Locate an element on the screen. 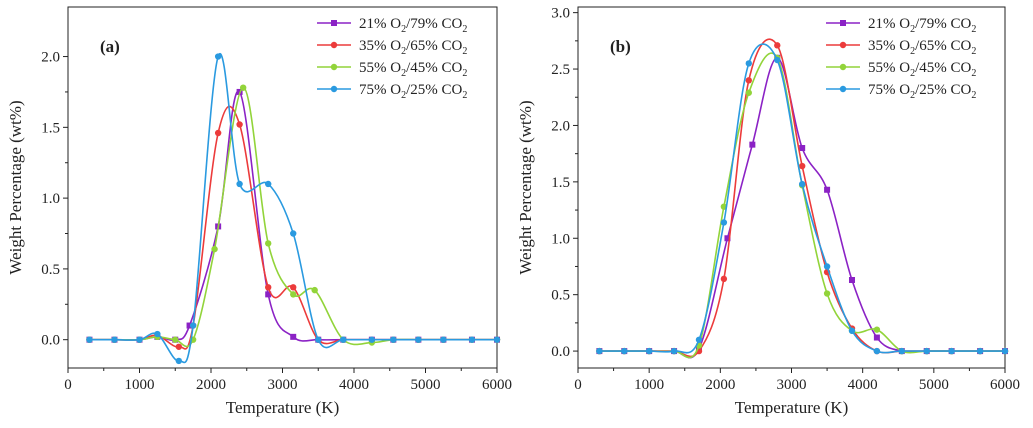  panel-b-x-axis-title: Temperature (K) is located at coordinates (792, 407).